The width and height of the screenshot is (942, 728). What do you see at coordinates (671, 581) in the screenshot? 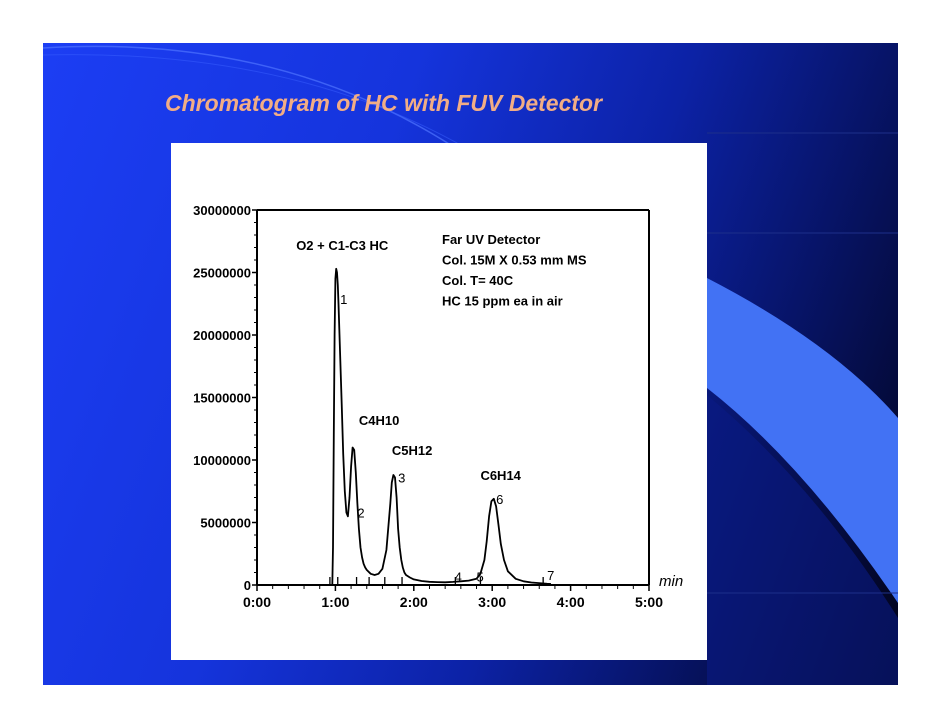
I see `x-unit-label: min` at bounding box center [671, 581].